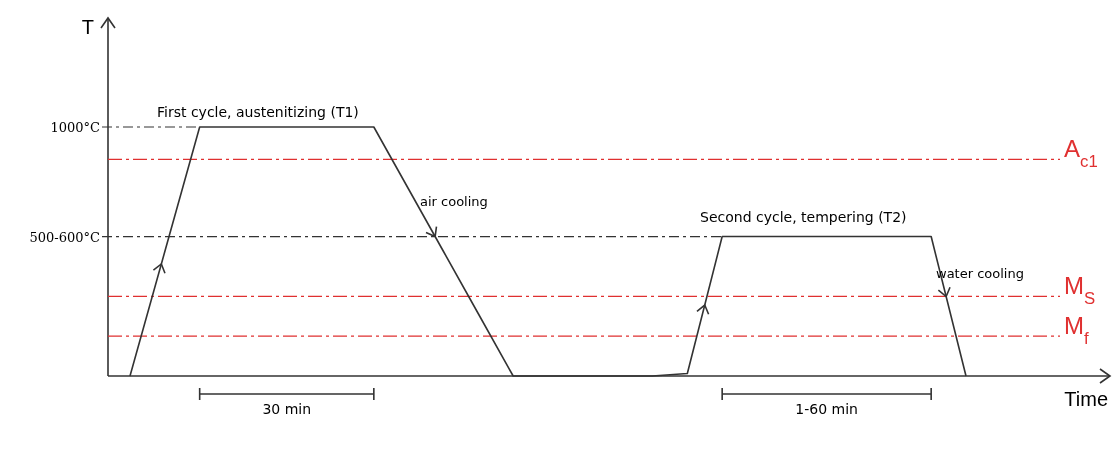 This screenshot has height=451, width=1118. Describe the element at coordinates (65, 237) in the screenshot. I see `text: 500-600°C` at that location.